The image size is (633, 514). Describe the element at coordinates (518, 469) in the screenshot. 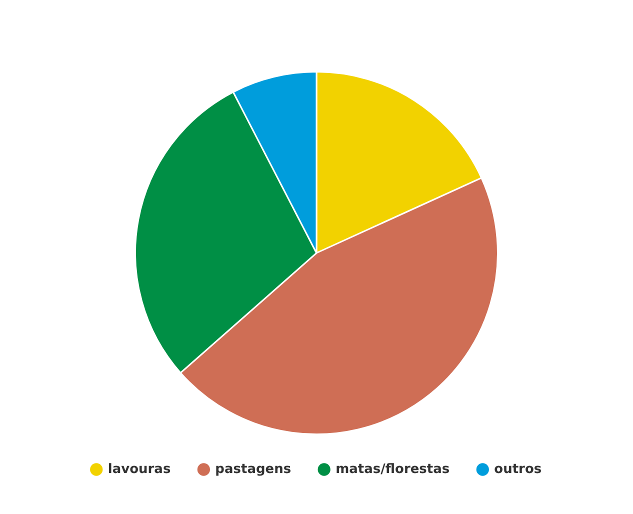

I see `legend-label: outros` at that location.